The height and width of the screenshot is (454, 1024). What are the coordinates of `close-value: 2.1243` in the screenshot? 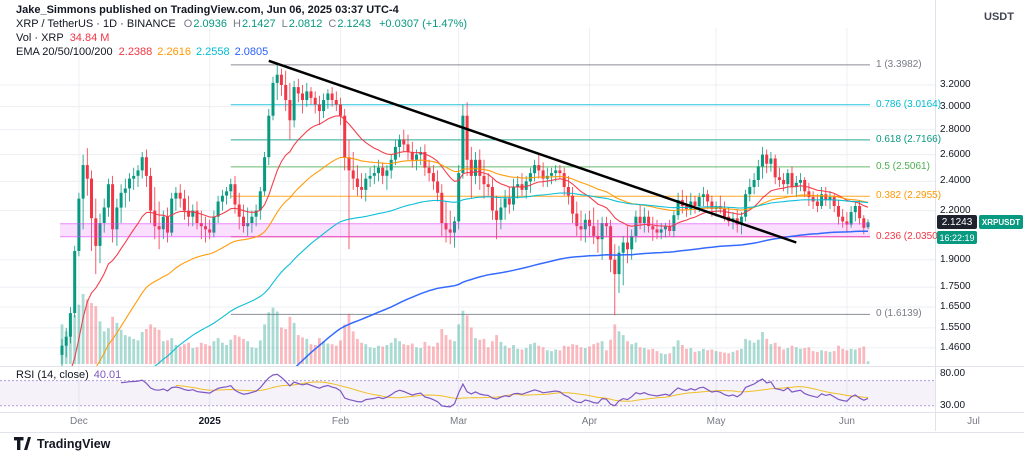 It's located at (354, 24).